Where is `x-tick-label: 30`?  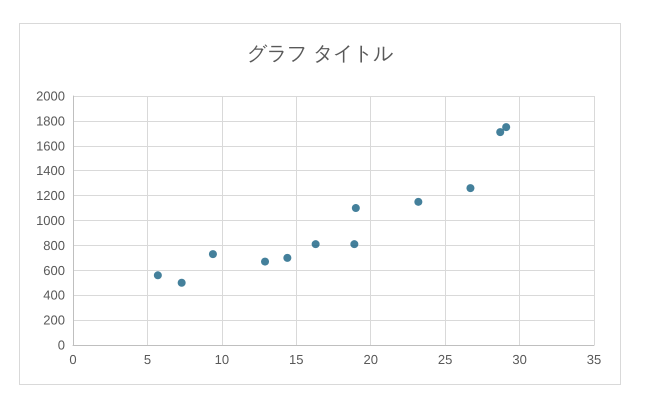 x-tick-label: 30 is located at coordinates (519, 359).